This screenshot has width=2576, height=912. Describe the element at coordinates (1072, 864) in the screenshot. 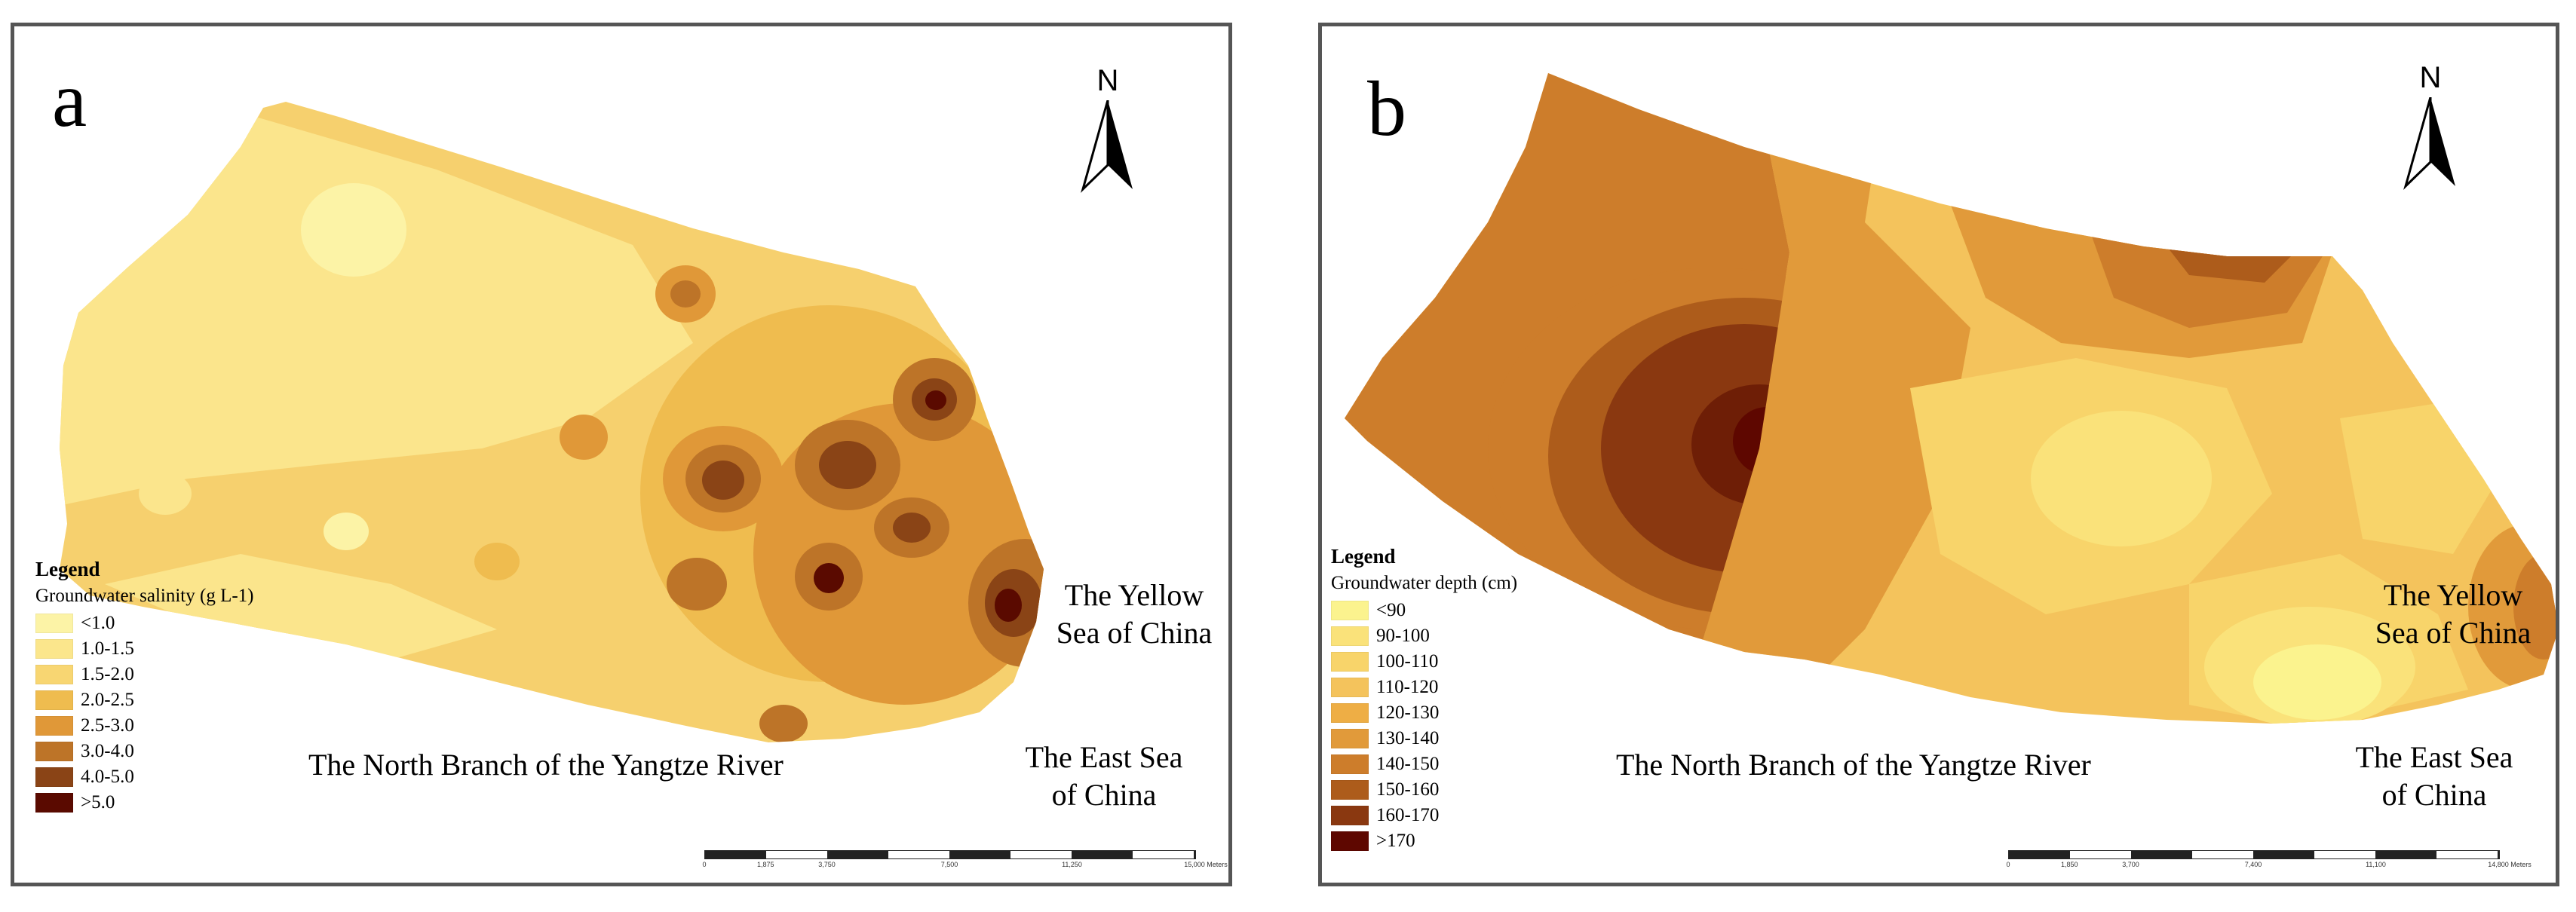

I see `scale-tick-label: 11,250` at that location.